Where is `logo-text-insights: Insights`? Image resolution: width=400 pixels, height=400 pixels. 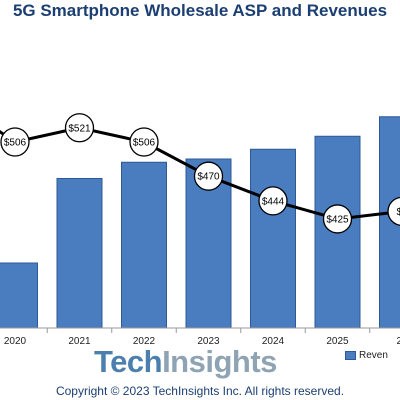 logo-text-insights: Insights is located at coordinates (219, 361).